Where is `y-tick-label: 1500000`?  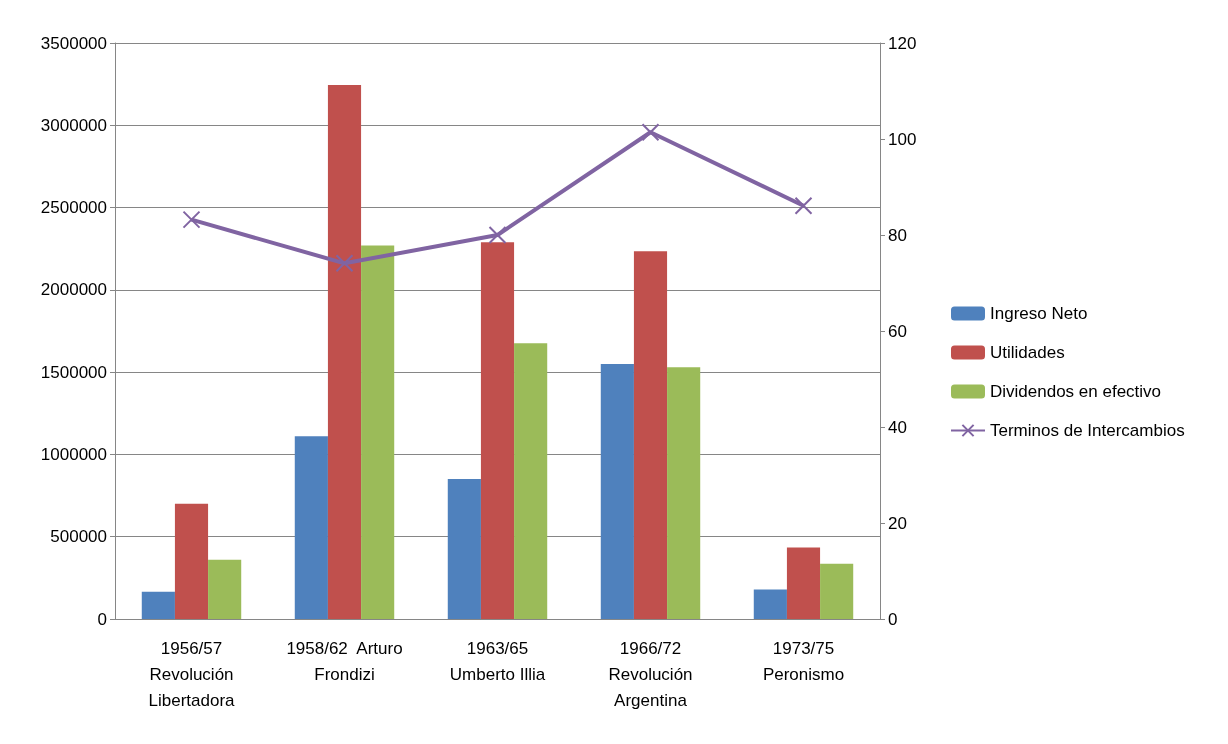
y-tick-label: 1500000 is located at coordinates (73, 372).